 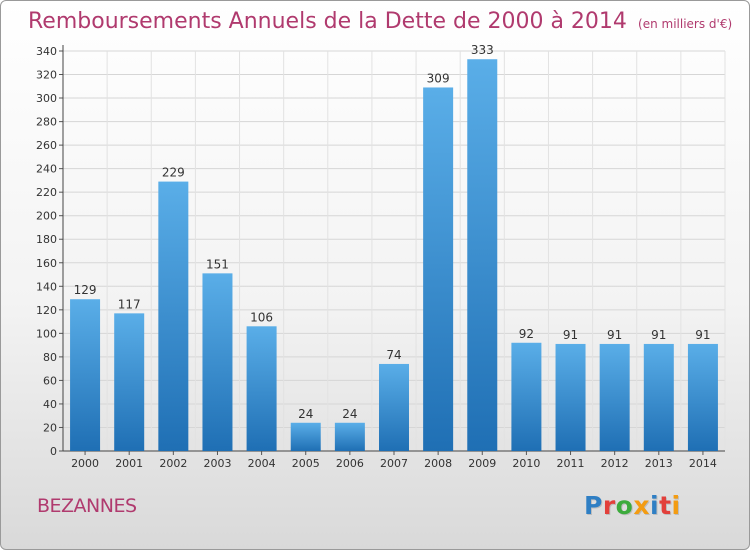 What do you see at coordinates (46, 192) in the screenshot?
I see `y-tick-label: 220` at bounding box center [46, 192].